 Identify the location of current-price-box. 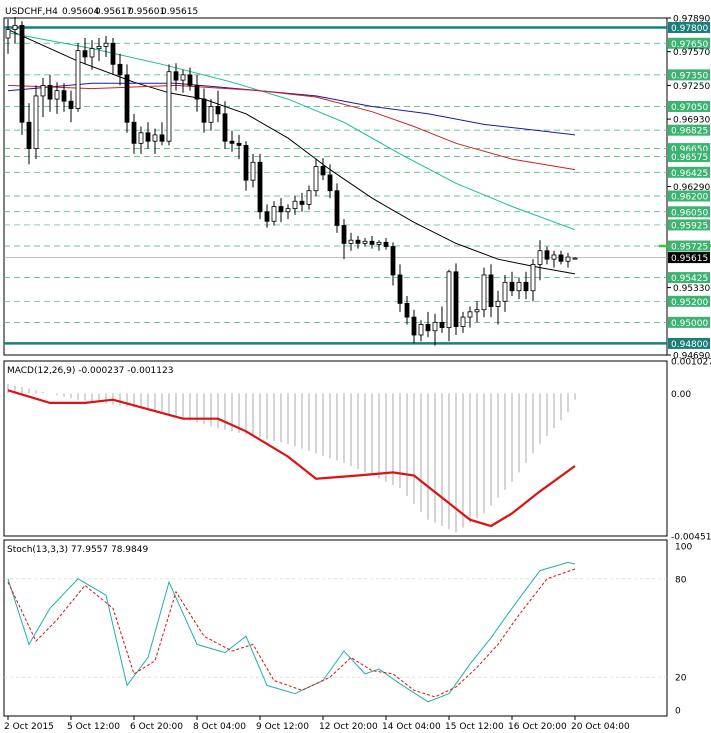
(689, 258).